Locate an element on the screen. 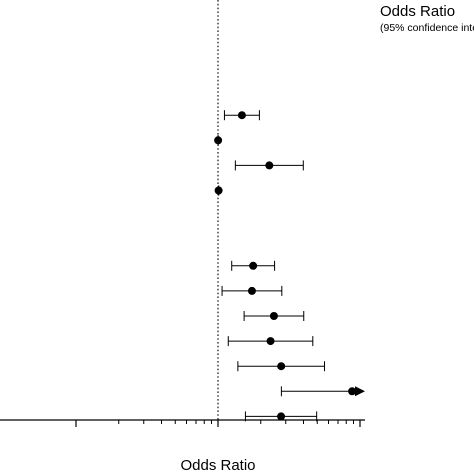 This screenshot has height=474, width=474. x-axis-label: Odds Ratio is located at coordinates (217, 465).